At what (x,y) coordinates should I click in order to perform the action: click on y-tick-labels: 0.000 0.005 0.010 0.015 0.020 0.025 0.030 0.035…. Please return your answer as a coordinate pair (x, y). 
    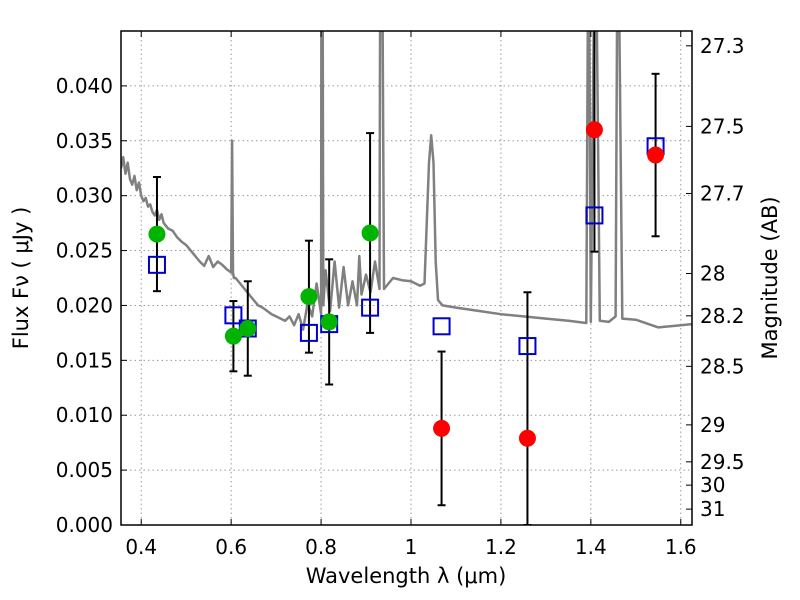
    Looking at the image, I should click on (84, 305).